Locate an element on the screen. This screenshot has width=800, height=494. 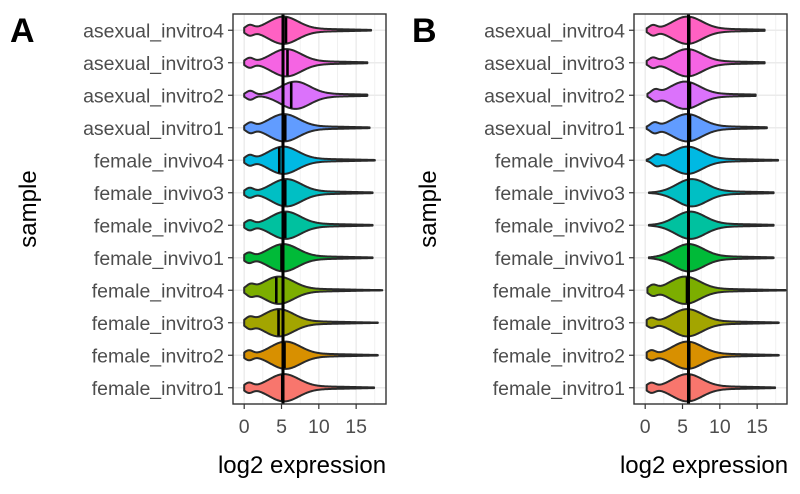
violin-female_invitro3 is located at coordinates (712, 323).